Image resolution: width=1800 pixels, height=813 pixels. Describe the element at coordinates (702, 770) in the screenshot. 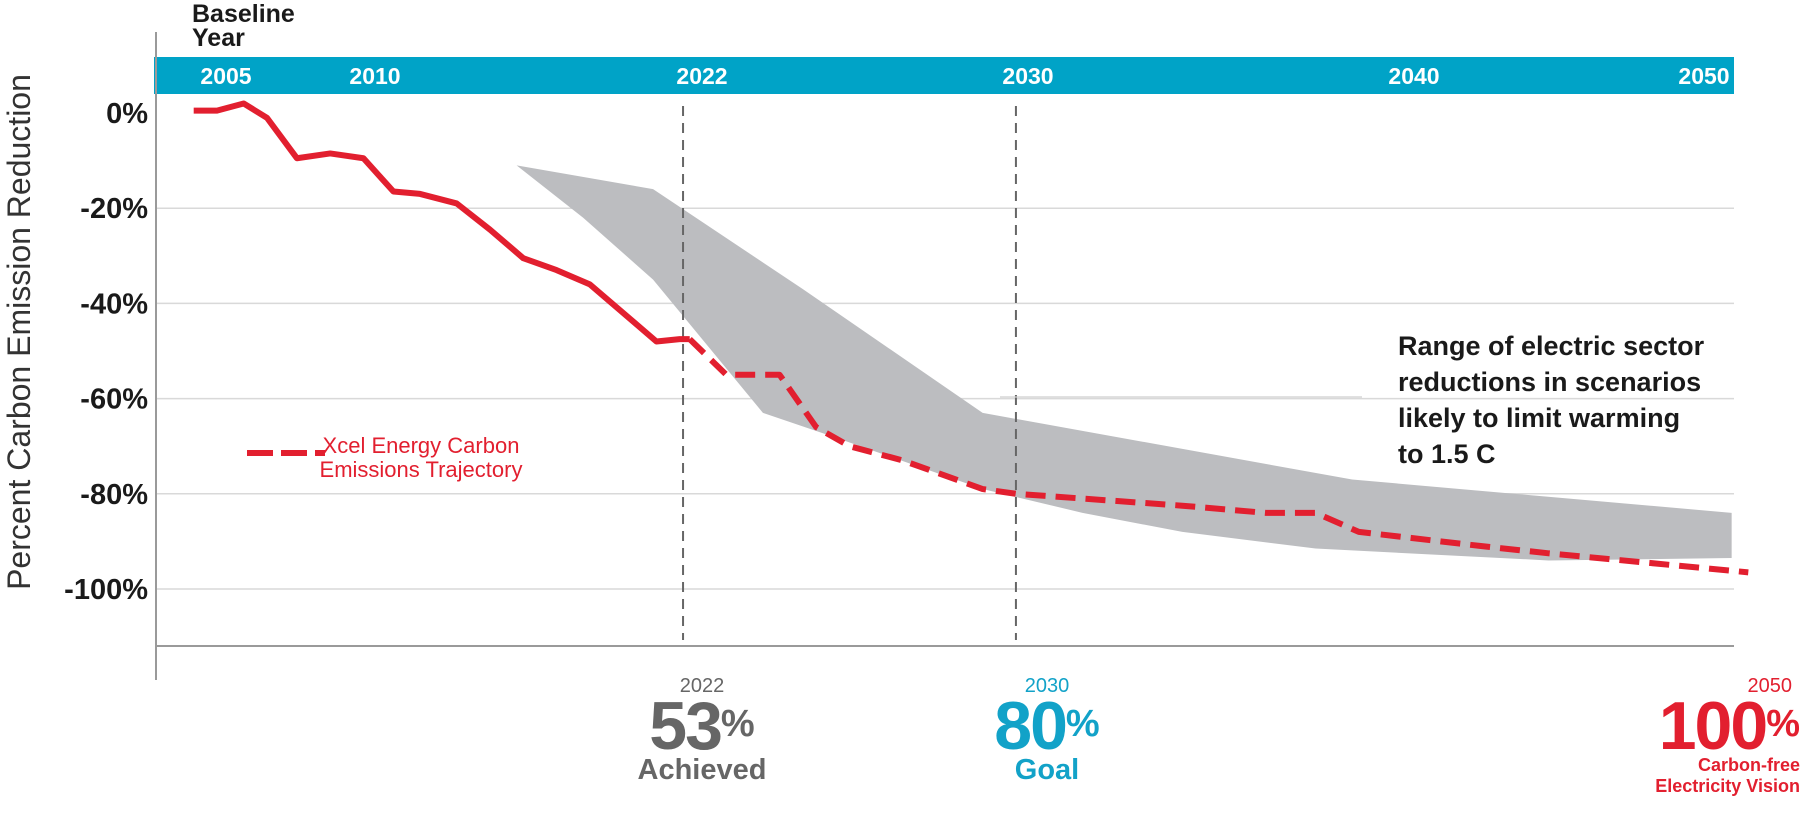

I see `callout-2022-caption: Achieved` at that location.